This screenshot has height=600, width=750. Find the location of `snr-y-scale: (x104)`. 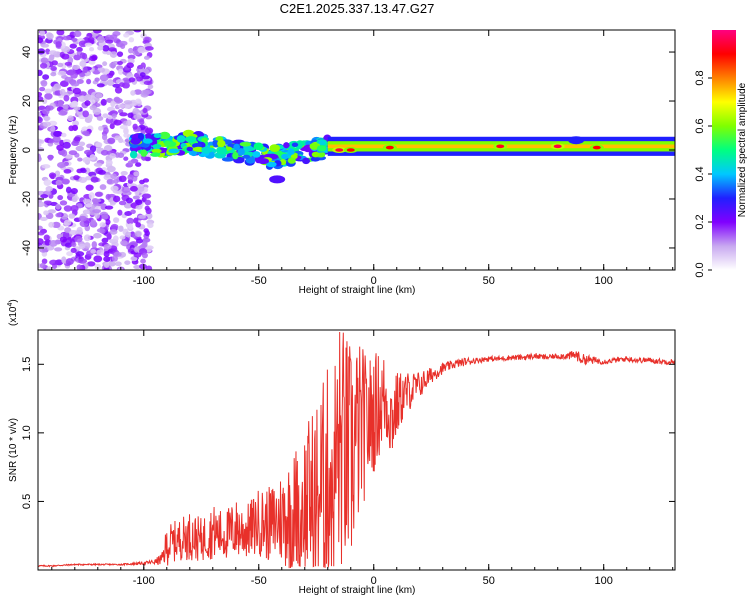

snr-y-scale: (x104) is located at coordinates (13, 312).